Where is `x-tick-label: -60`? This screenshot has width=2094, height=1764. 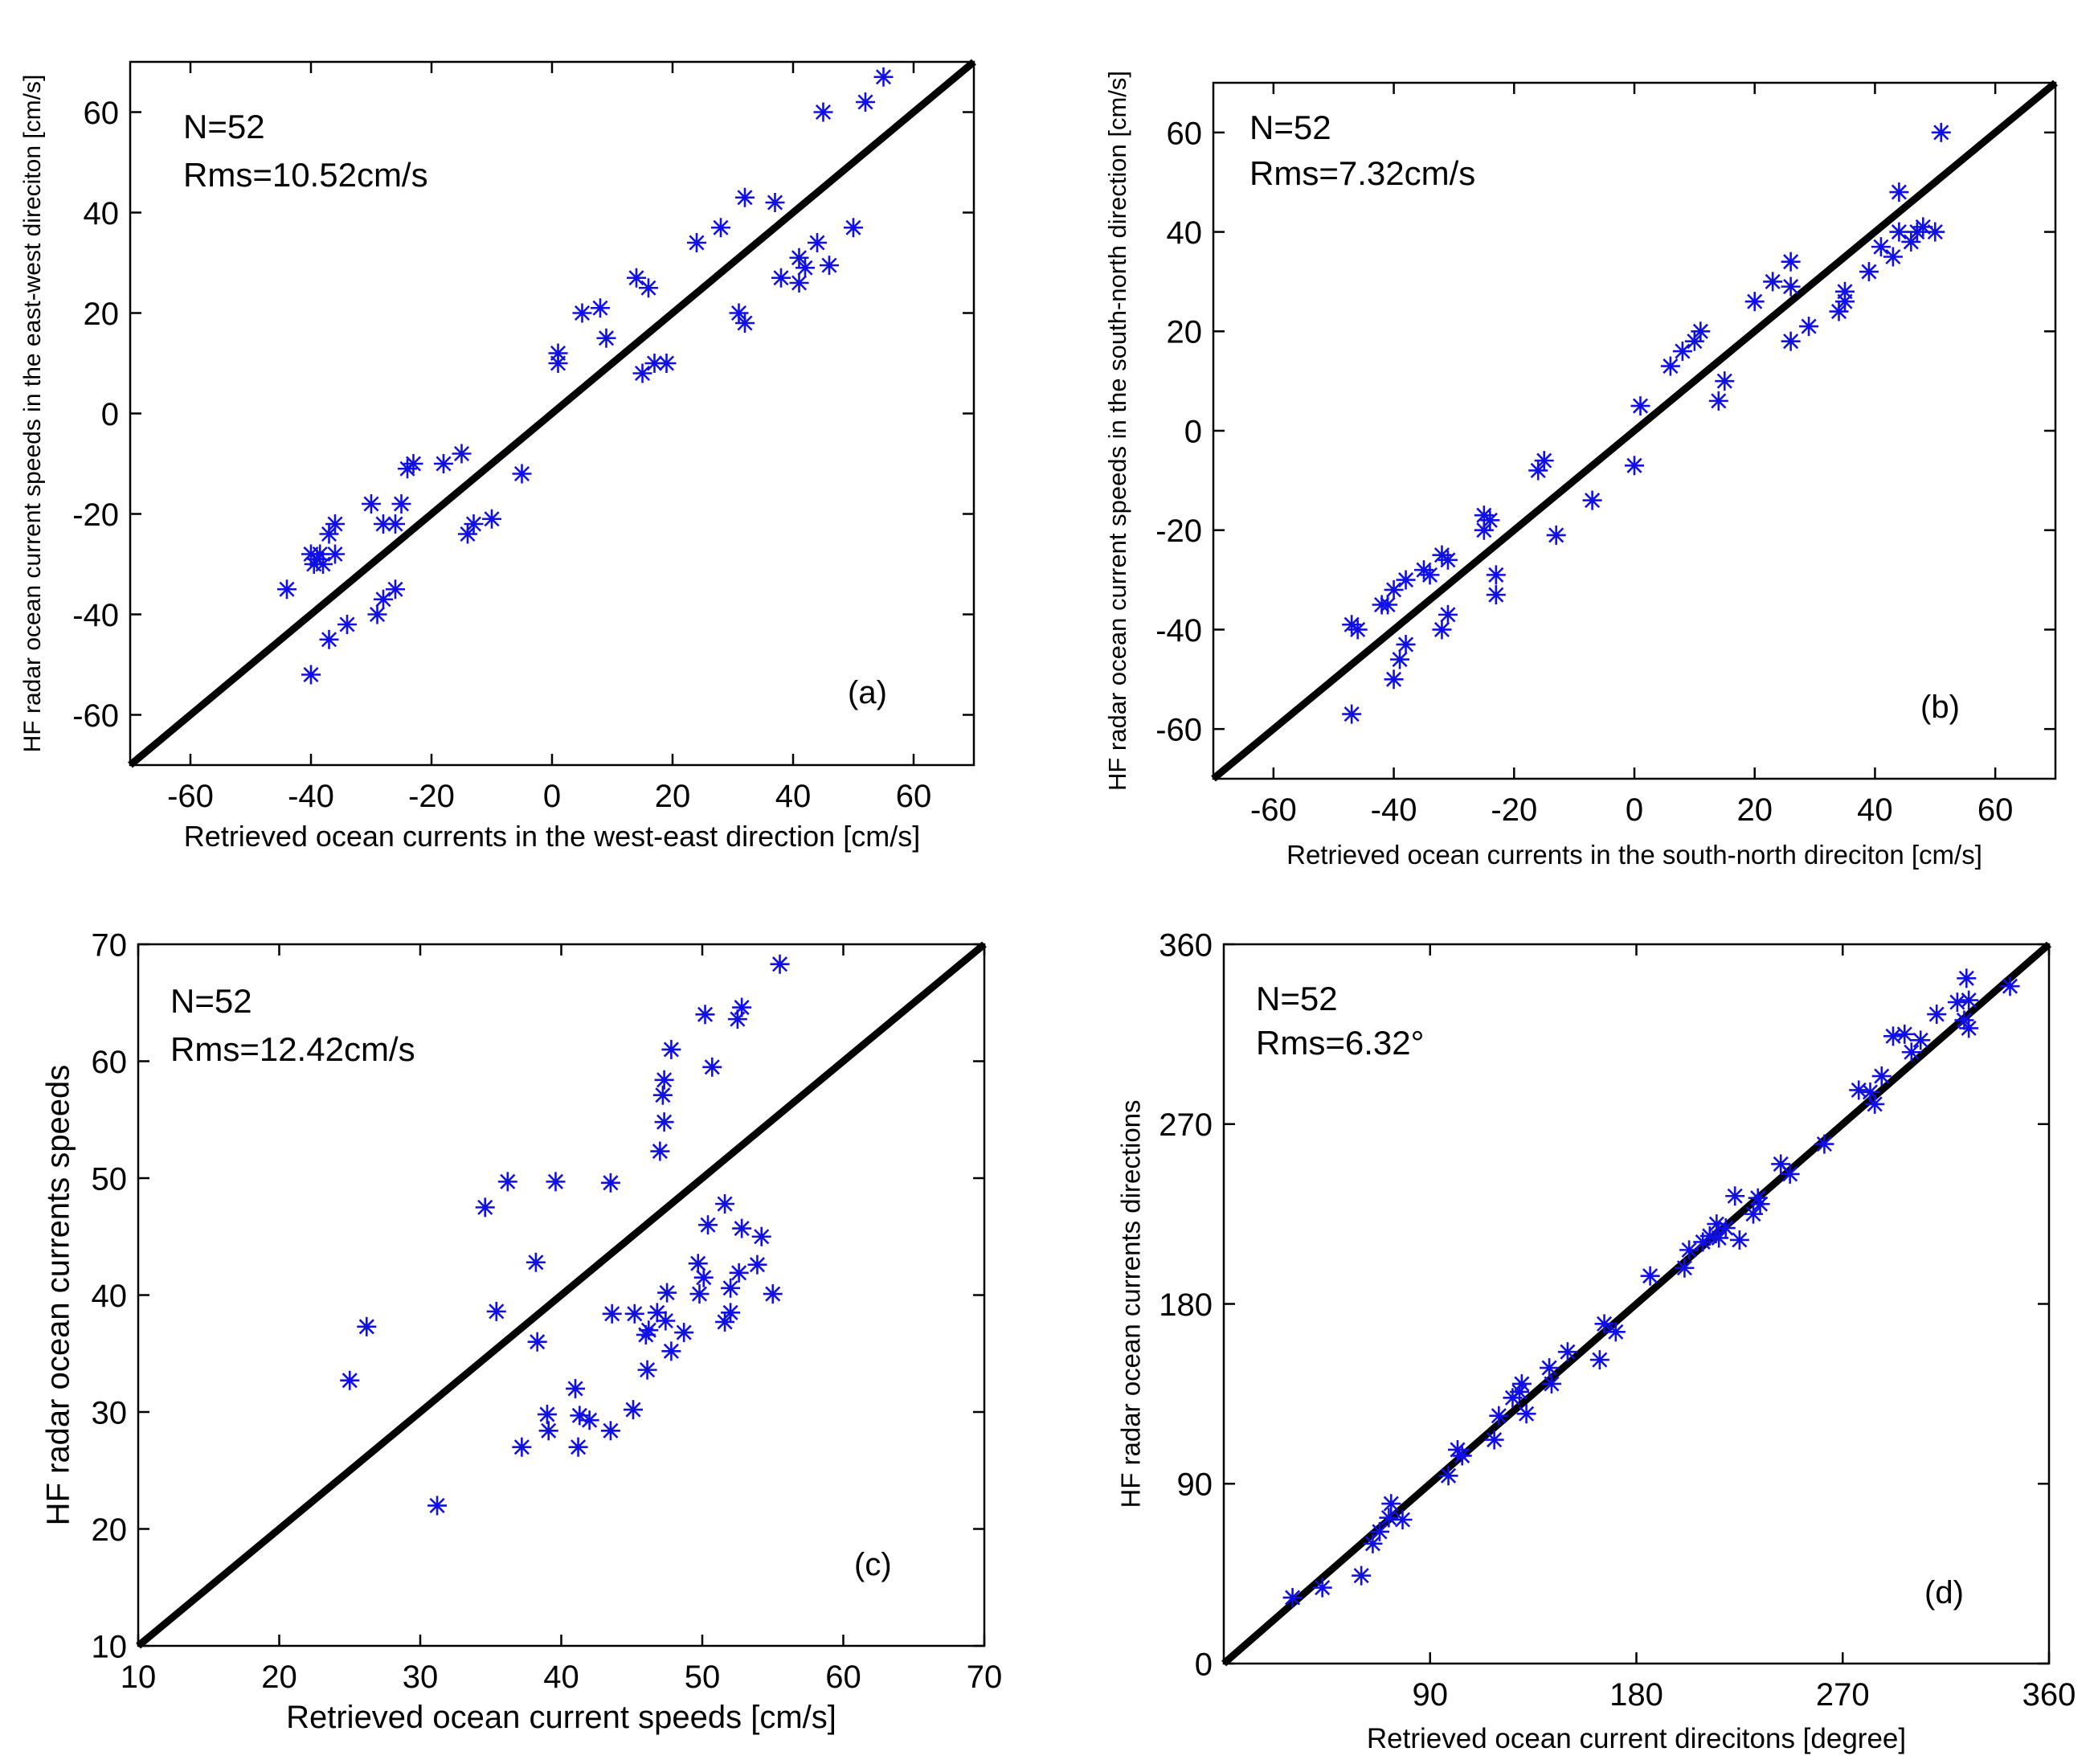 x-tick-label: -60 is located at coordinates (191, 796).